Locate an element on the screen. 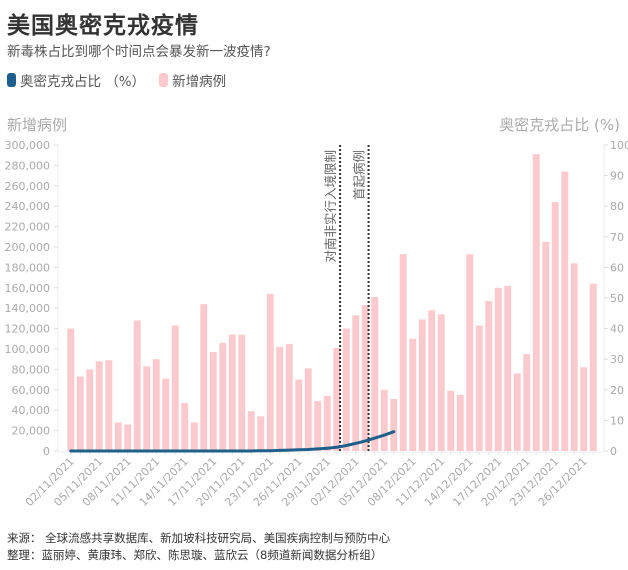  legend-item-omicron: 奥密克戎占比 （%） is located at coordinates (76, 80).